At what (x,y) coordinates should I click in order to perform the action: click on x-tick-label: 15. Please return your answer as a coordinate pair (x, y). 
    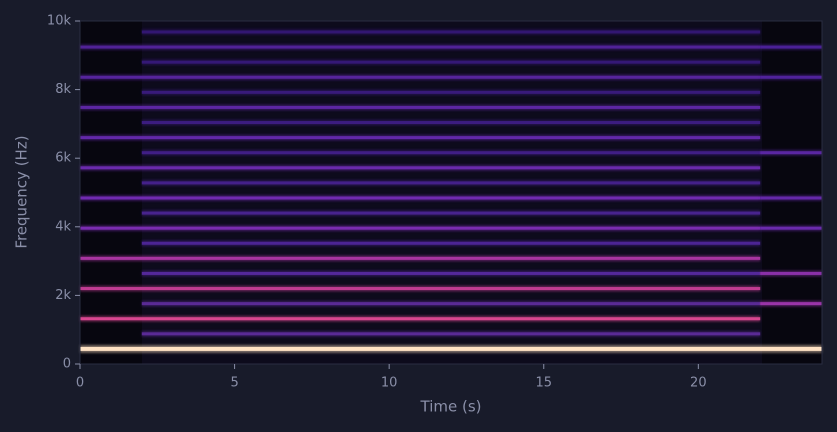
    Looking at the image, I should click on (543, 383).